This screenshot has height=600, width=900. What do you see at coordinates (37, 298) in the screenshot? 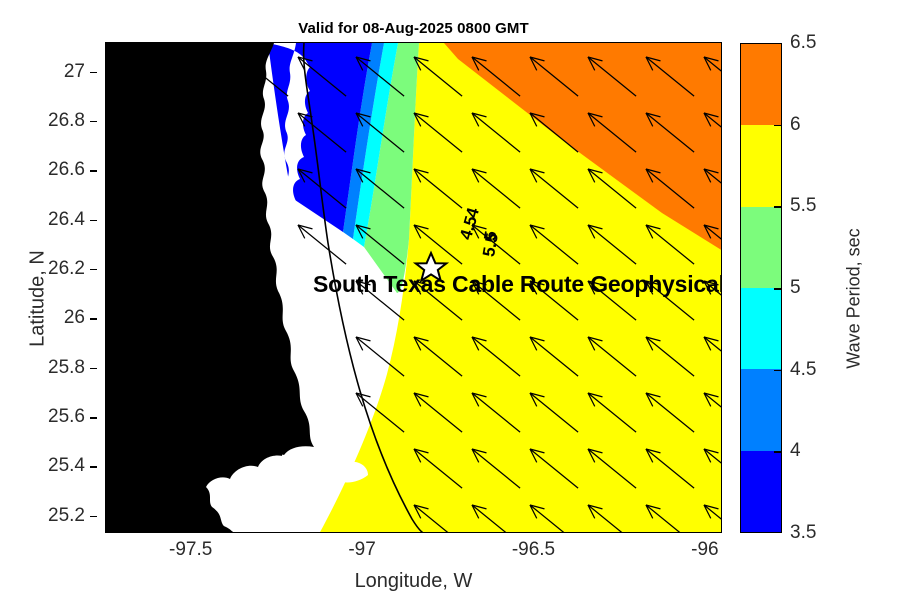
I see `y-axis-title: Latitude, N` at bounding box center [37, 298].